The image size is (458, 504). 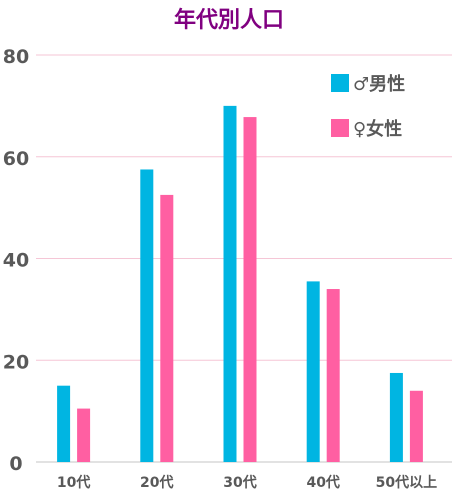 What do you see at coordinates (15, 464) in the screenshot?
I see `y-tick-label: 0` at bounding box center [15, 464].